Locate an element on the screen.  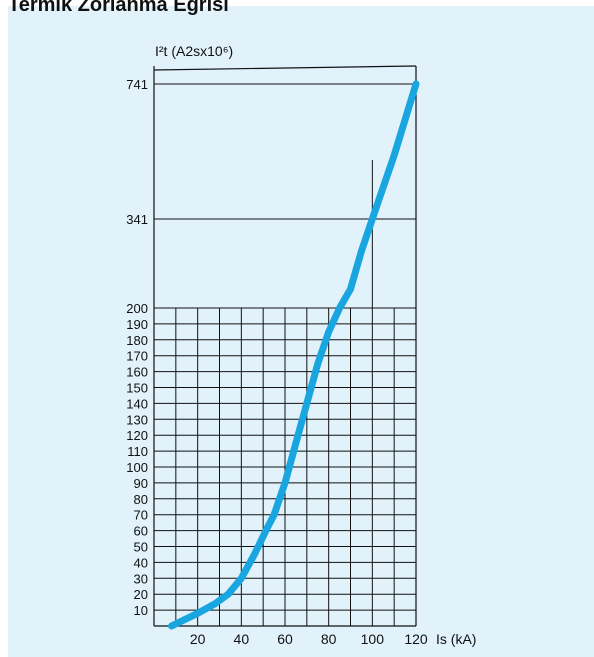
y-tick-label: 70 is located at coordinates (141, 515).